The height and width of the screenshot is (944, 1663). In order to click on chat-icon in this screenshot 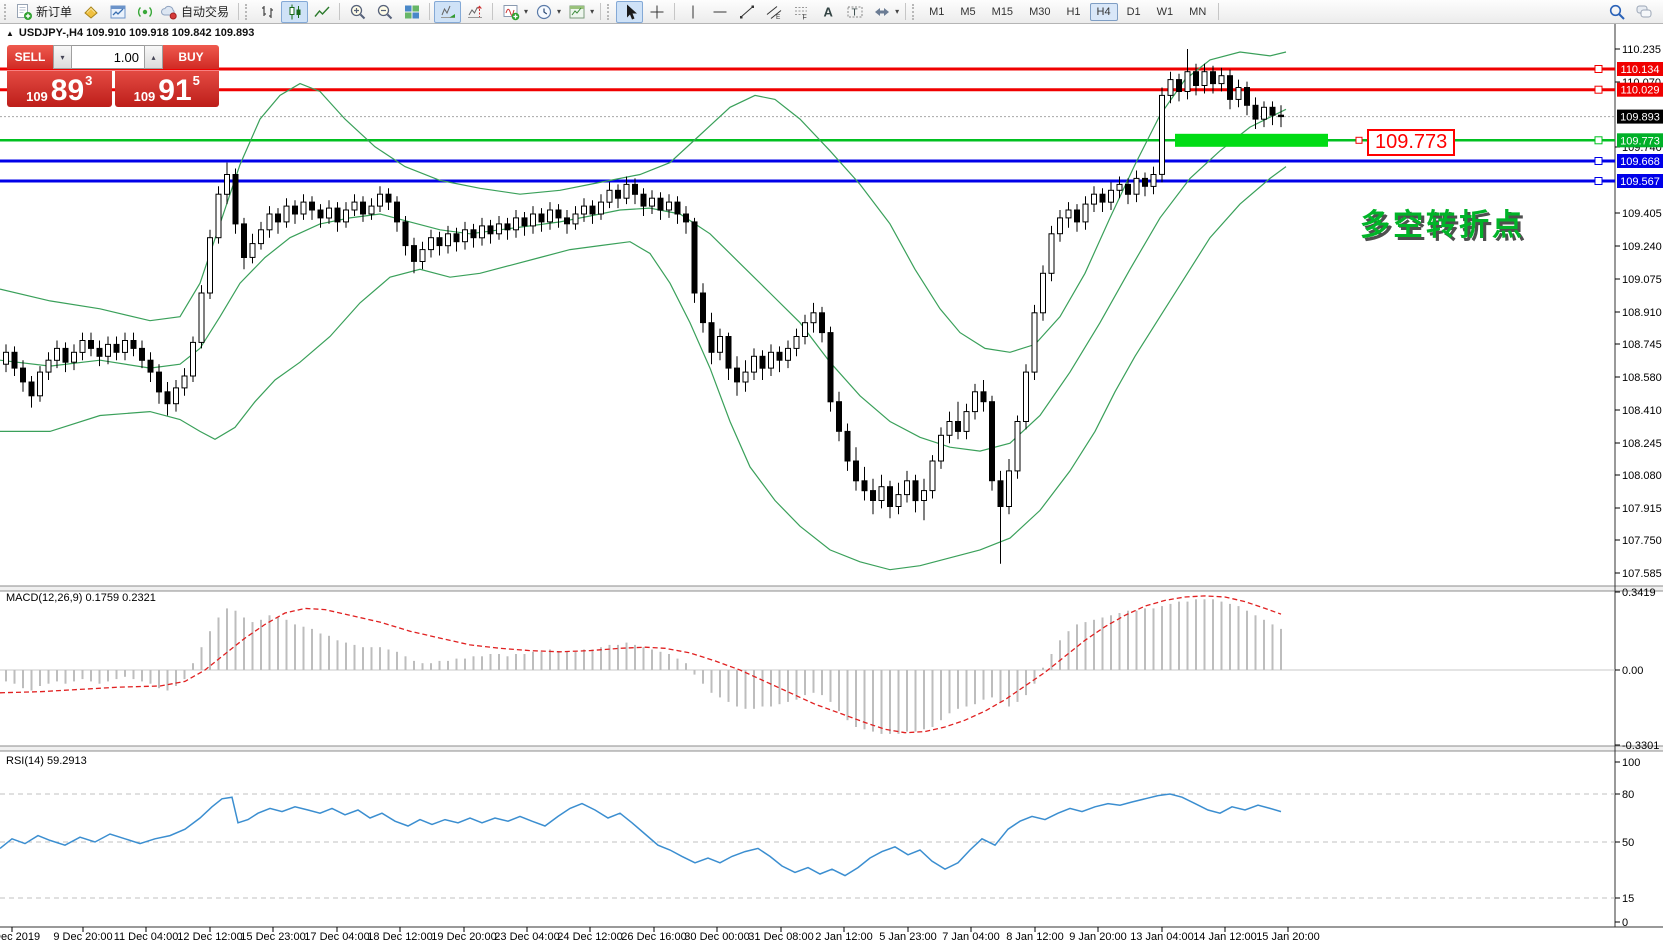, I will do `click(1644, 12)`.